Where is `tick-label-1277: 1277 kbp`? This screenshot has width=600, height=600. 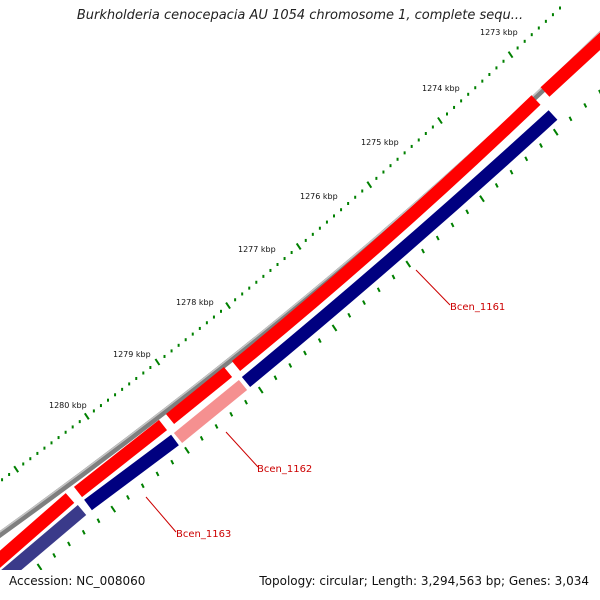 tick-label-1277: 1277 kbp is located at coordinates (257, 249).